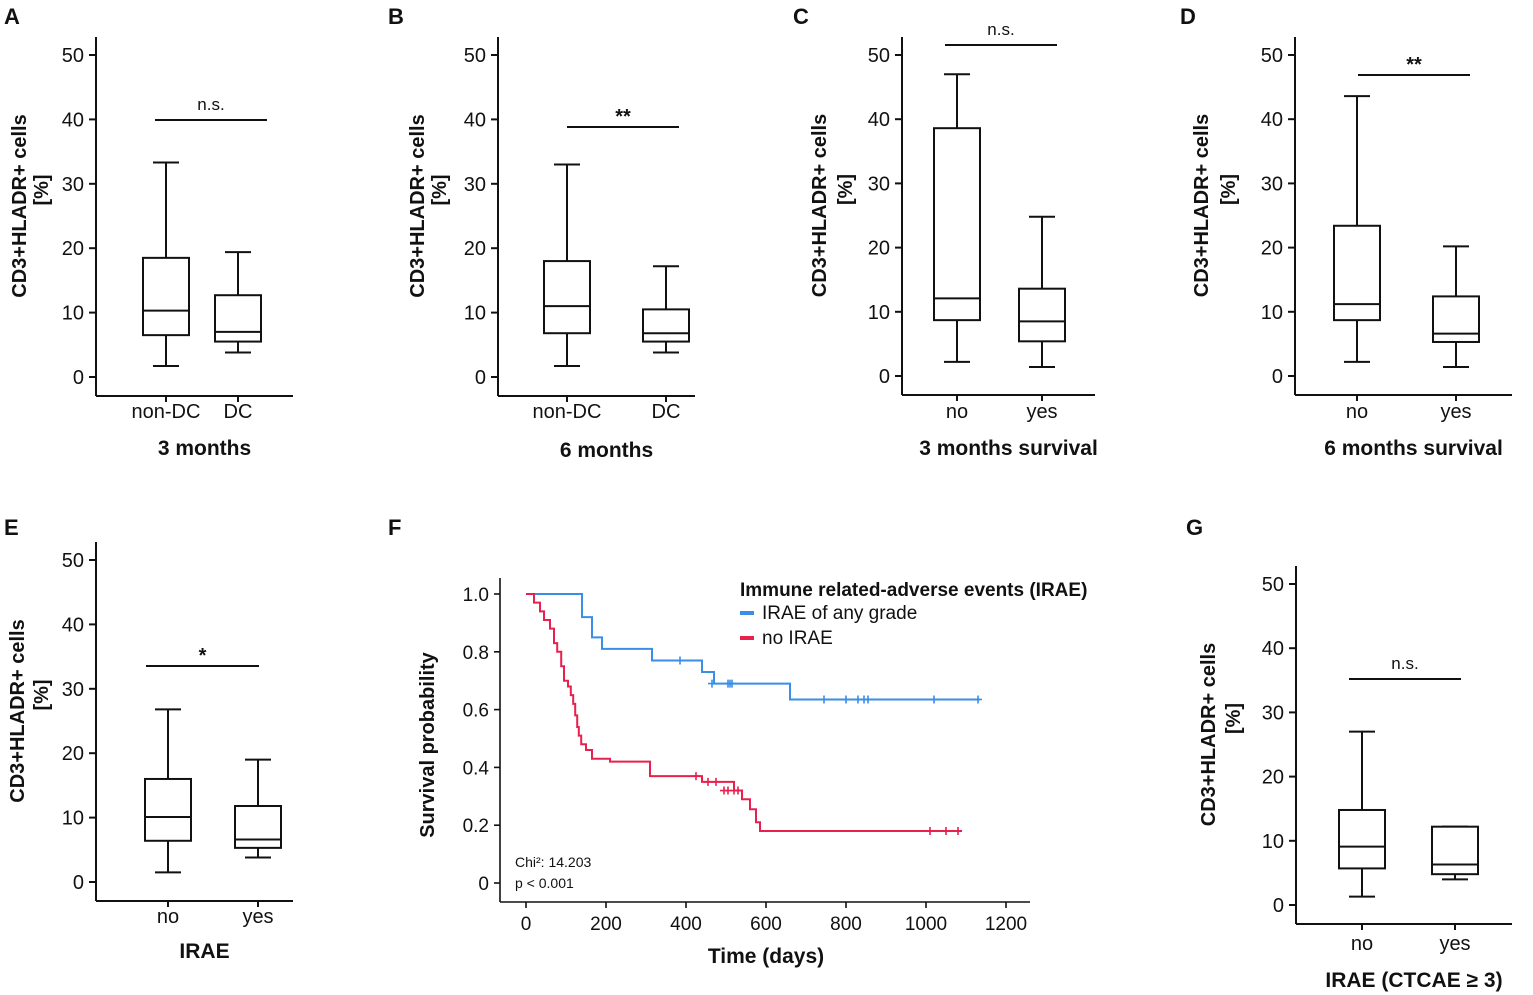 This screenshot has width=1533, height=995. Describe the element at coordinates (754, 648) in the screenshot. I see `km-series-irae` at that location.